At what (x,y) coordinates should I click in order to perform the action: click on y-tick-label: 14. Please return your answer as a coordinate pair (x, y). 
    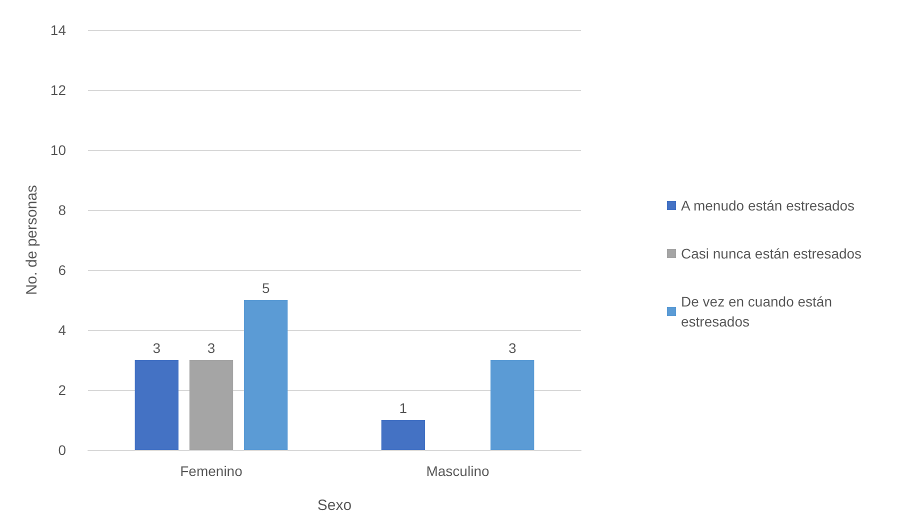
    Looking at the image, I should click on (58, 30).